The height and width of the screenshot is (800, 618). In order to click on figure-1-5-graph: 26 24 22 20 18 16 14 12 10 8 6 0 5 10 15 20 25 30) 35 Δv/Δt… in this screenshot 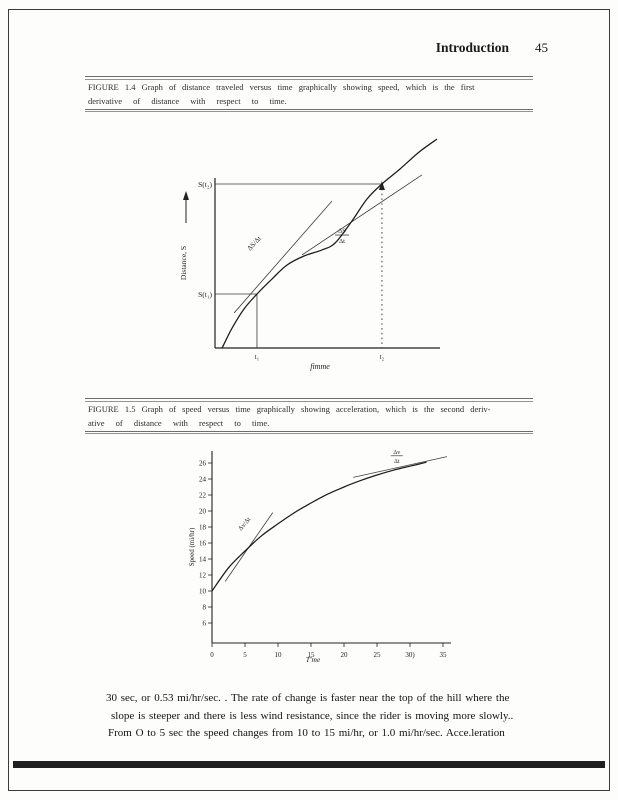, I will do `click(319, 557)`.